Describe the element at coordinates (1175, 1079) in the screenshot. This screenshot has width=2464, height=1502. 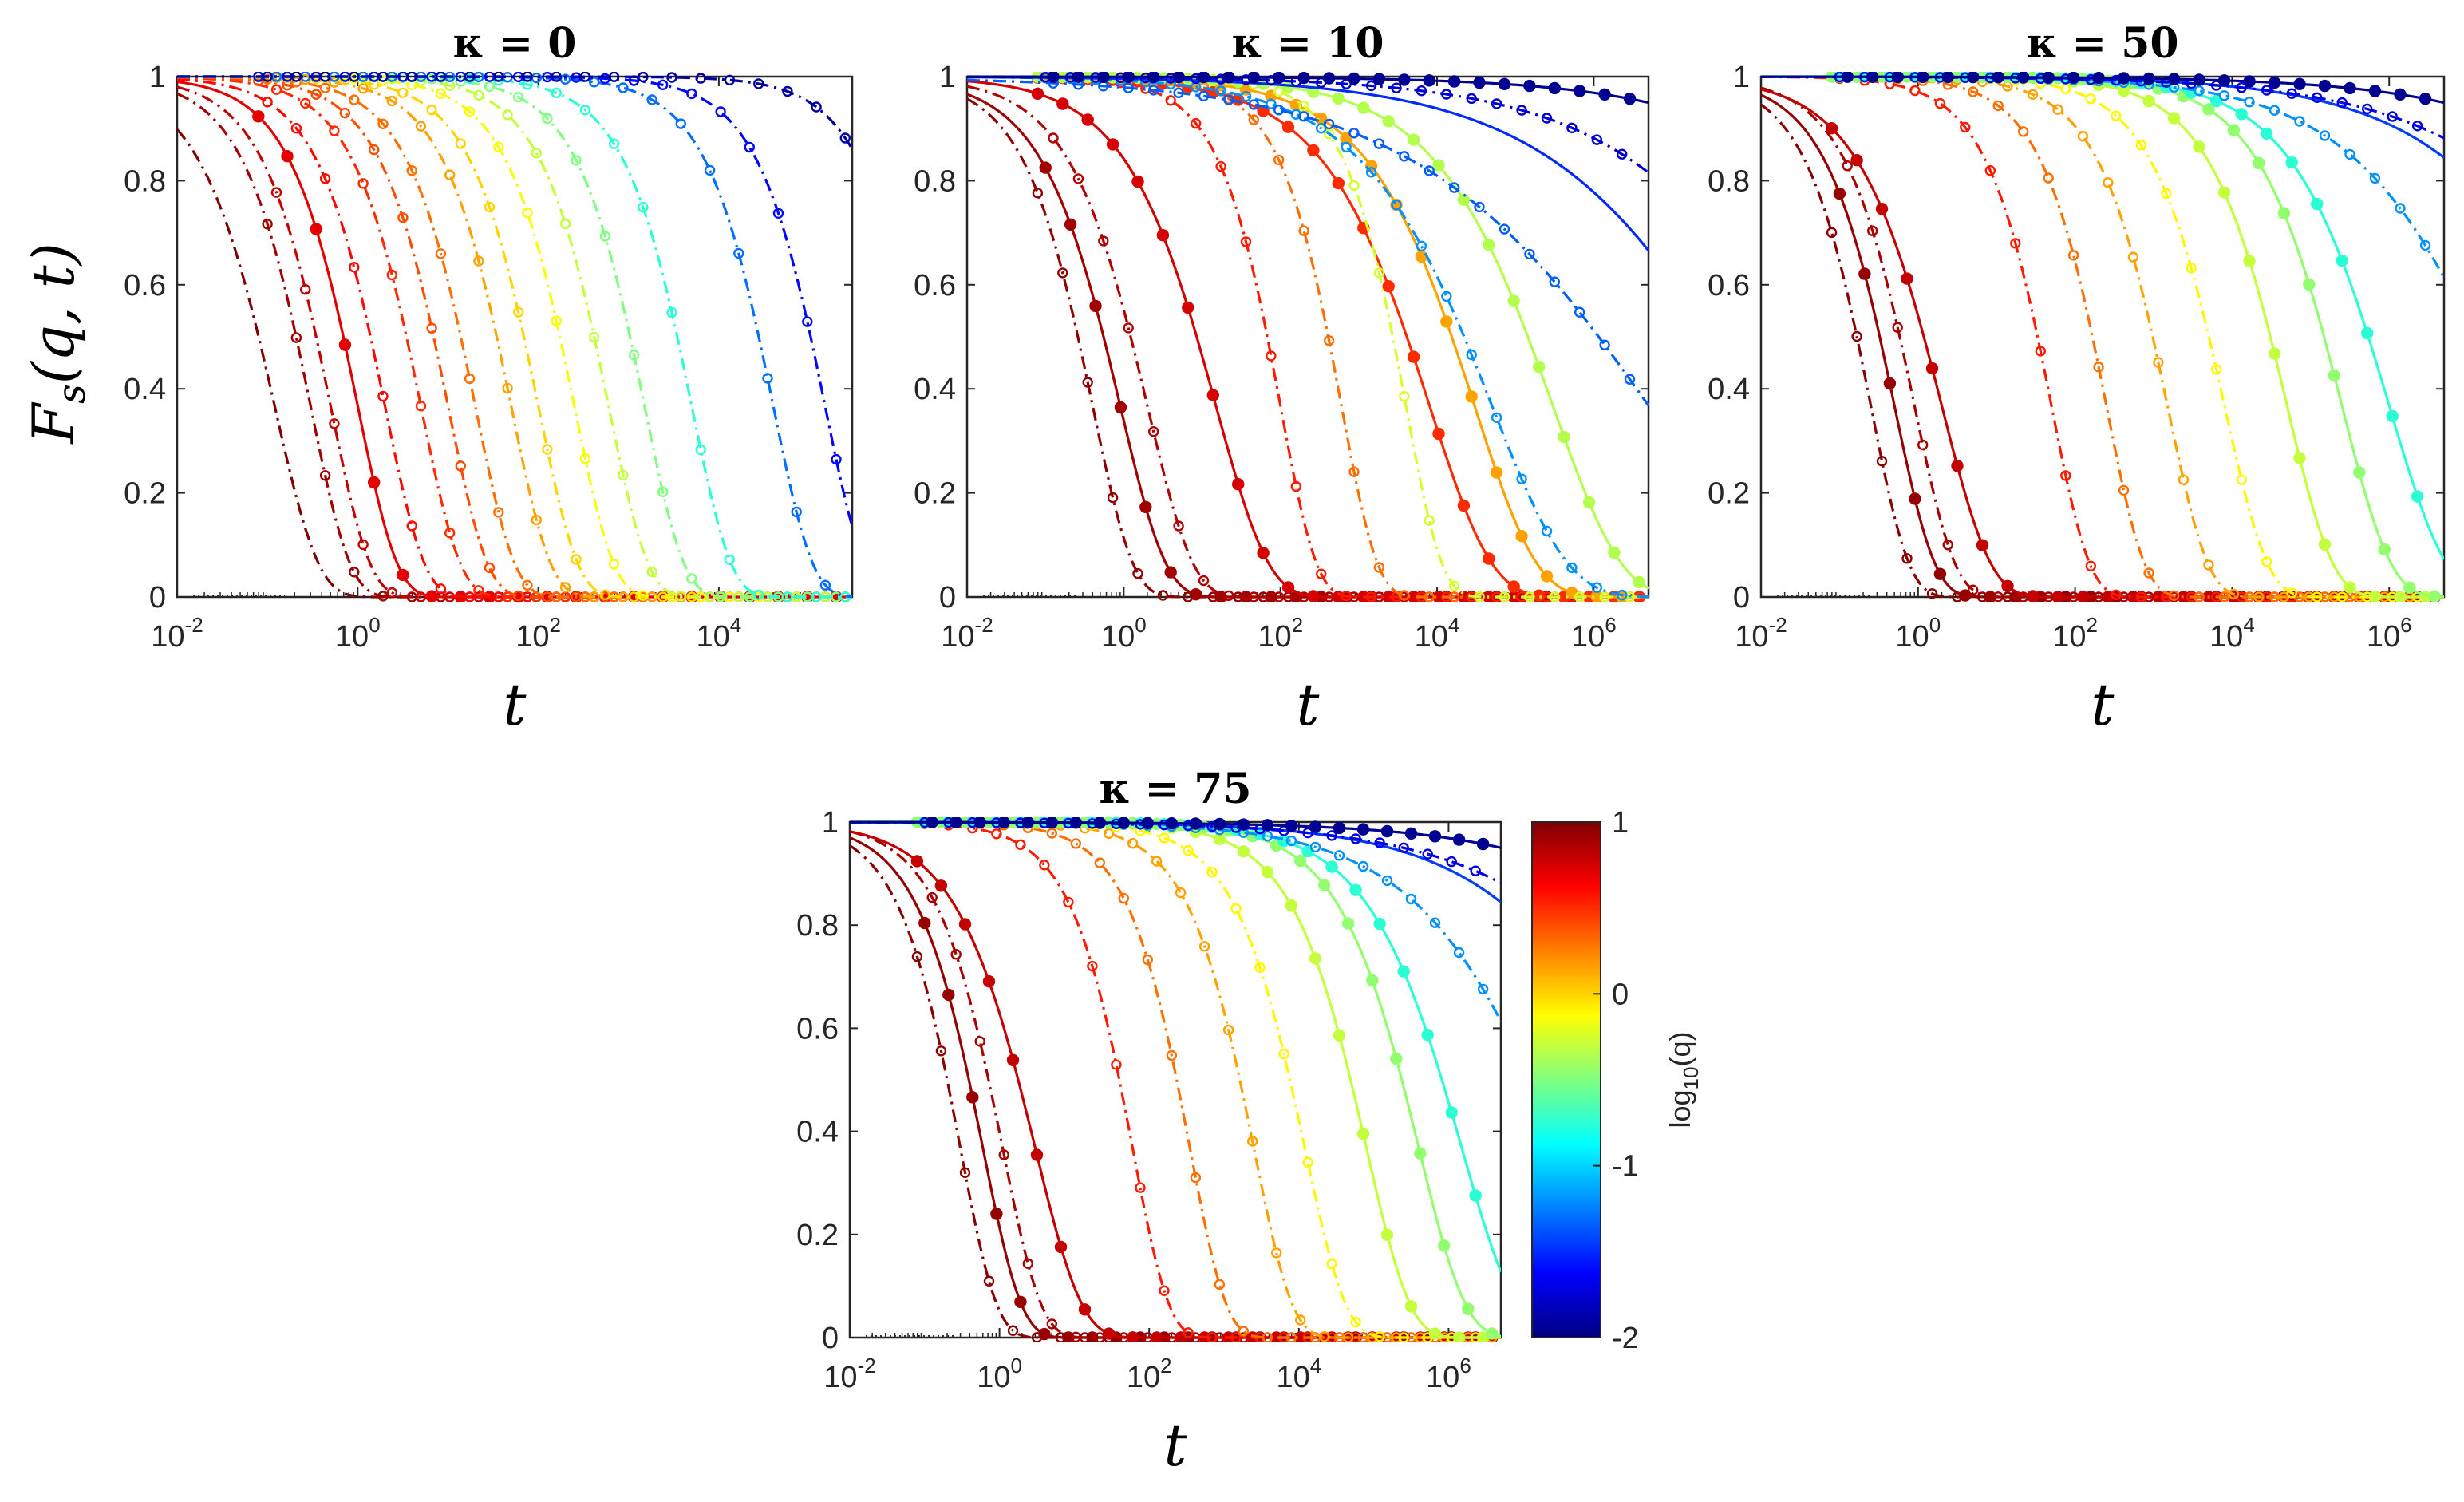
I see `plot-area` at that location.